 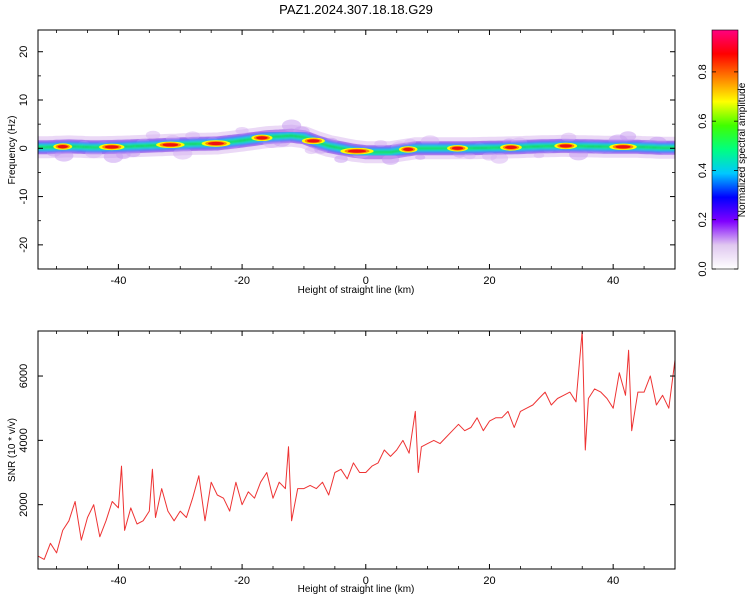 What do you see at coordinates (118, 281) in the screenshot?
I see `spectrogram-x-tick-label: -40` at bounding box center [118, 281].